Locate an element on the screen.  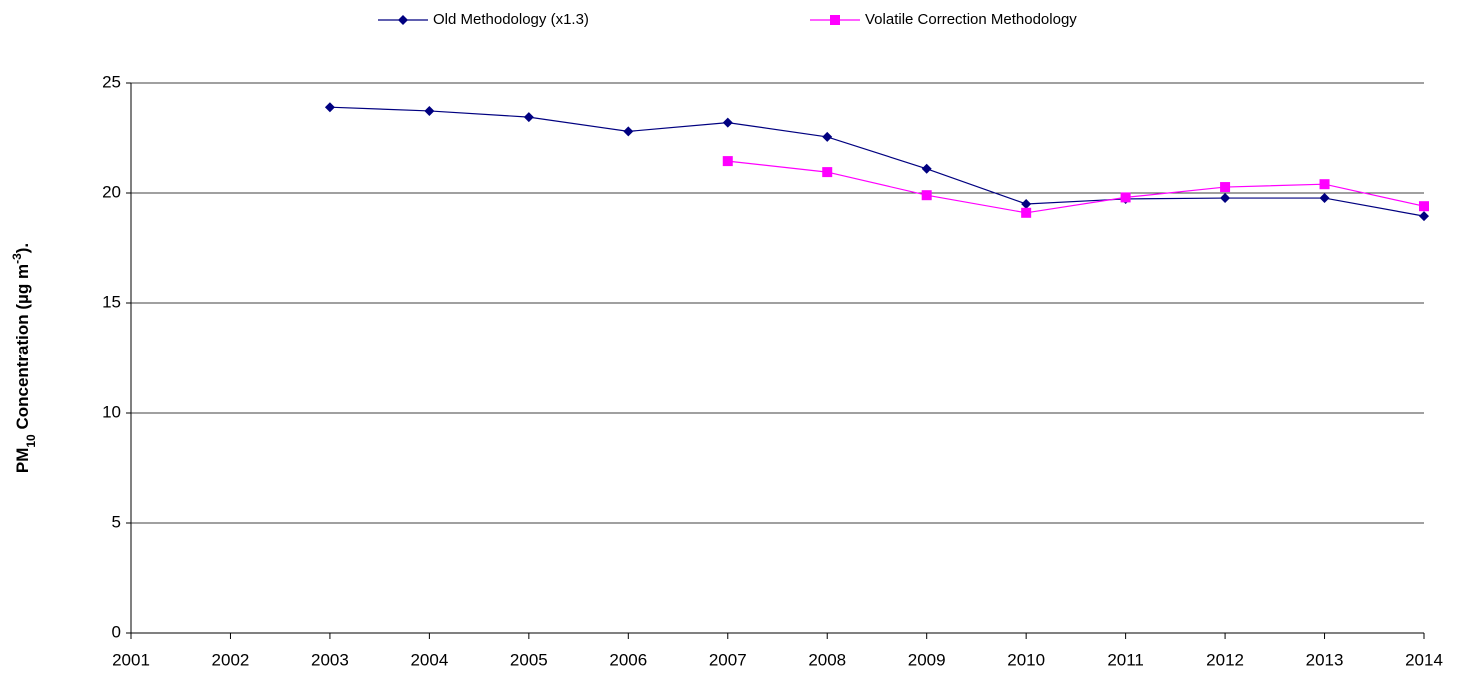
x-tick-label: 2004 is located at coordinates (429, 659).